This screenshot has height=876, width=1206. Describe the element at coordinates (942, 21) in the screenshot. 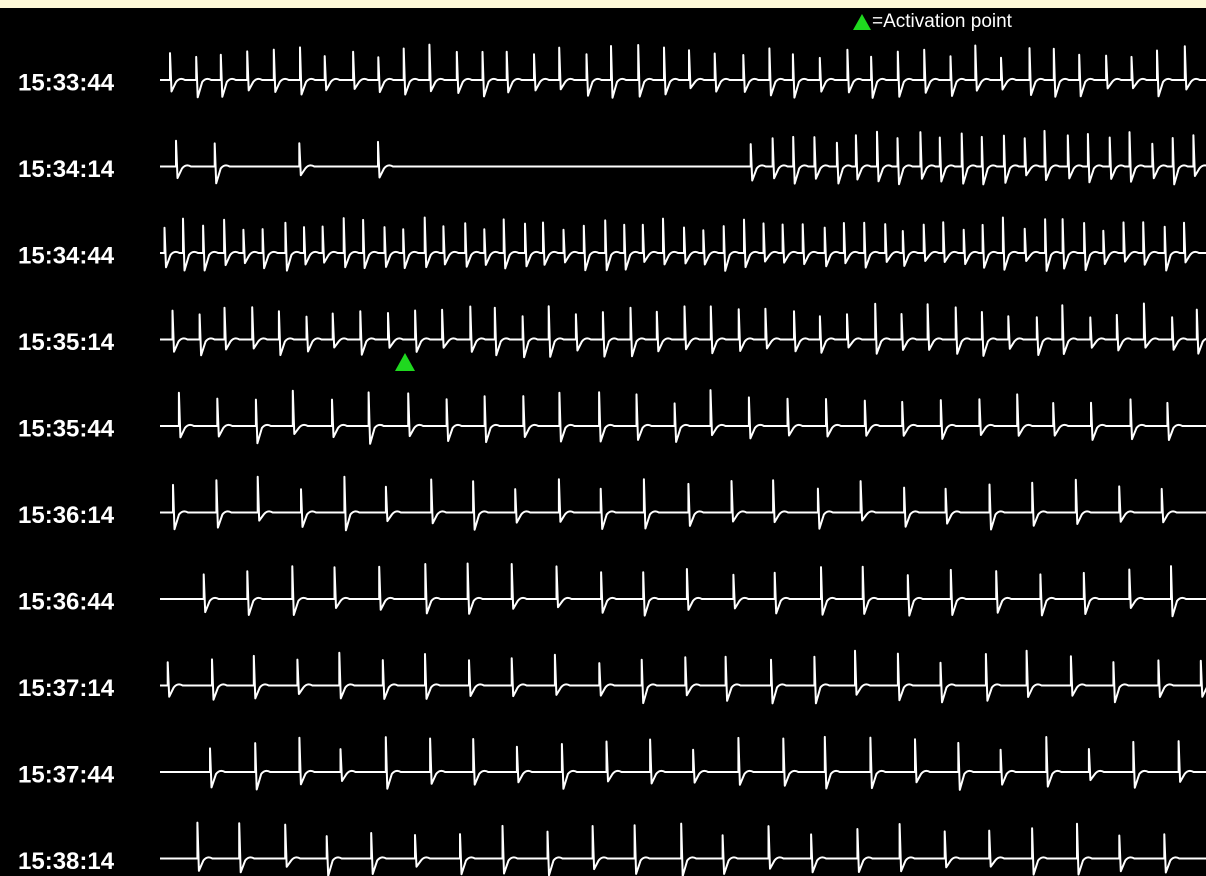

I see `legend-label: =Activation point` at that location.